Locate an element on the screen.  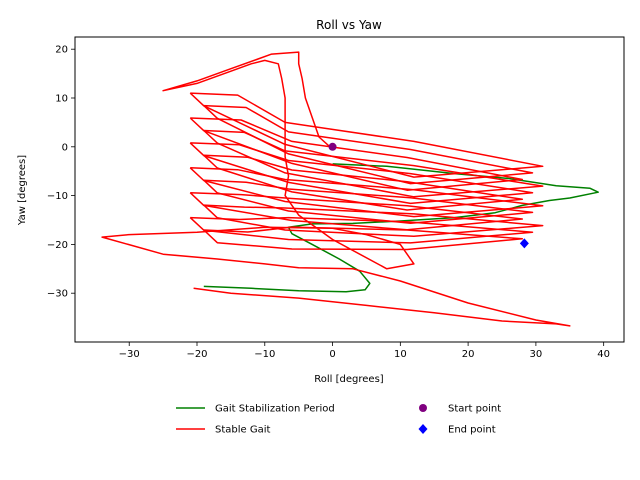
x-tick-label: 0 is located at coordinates (332, 354).